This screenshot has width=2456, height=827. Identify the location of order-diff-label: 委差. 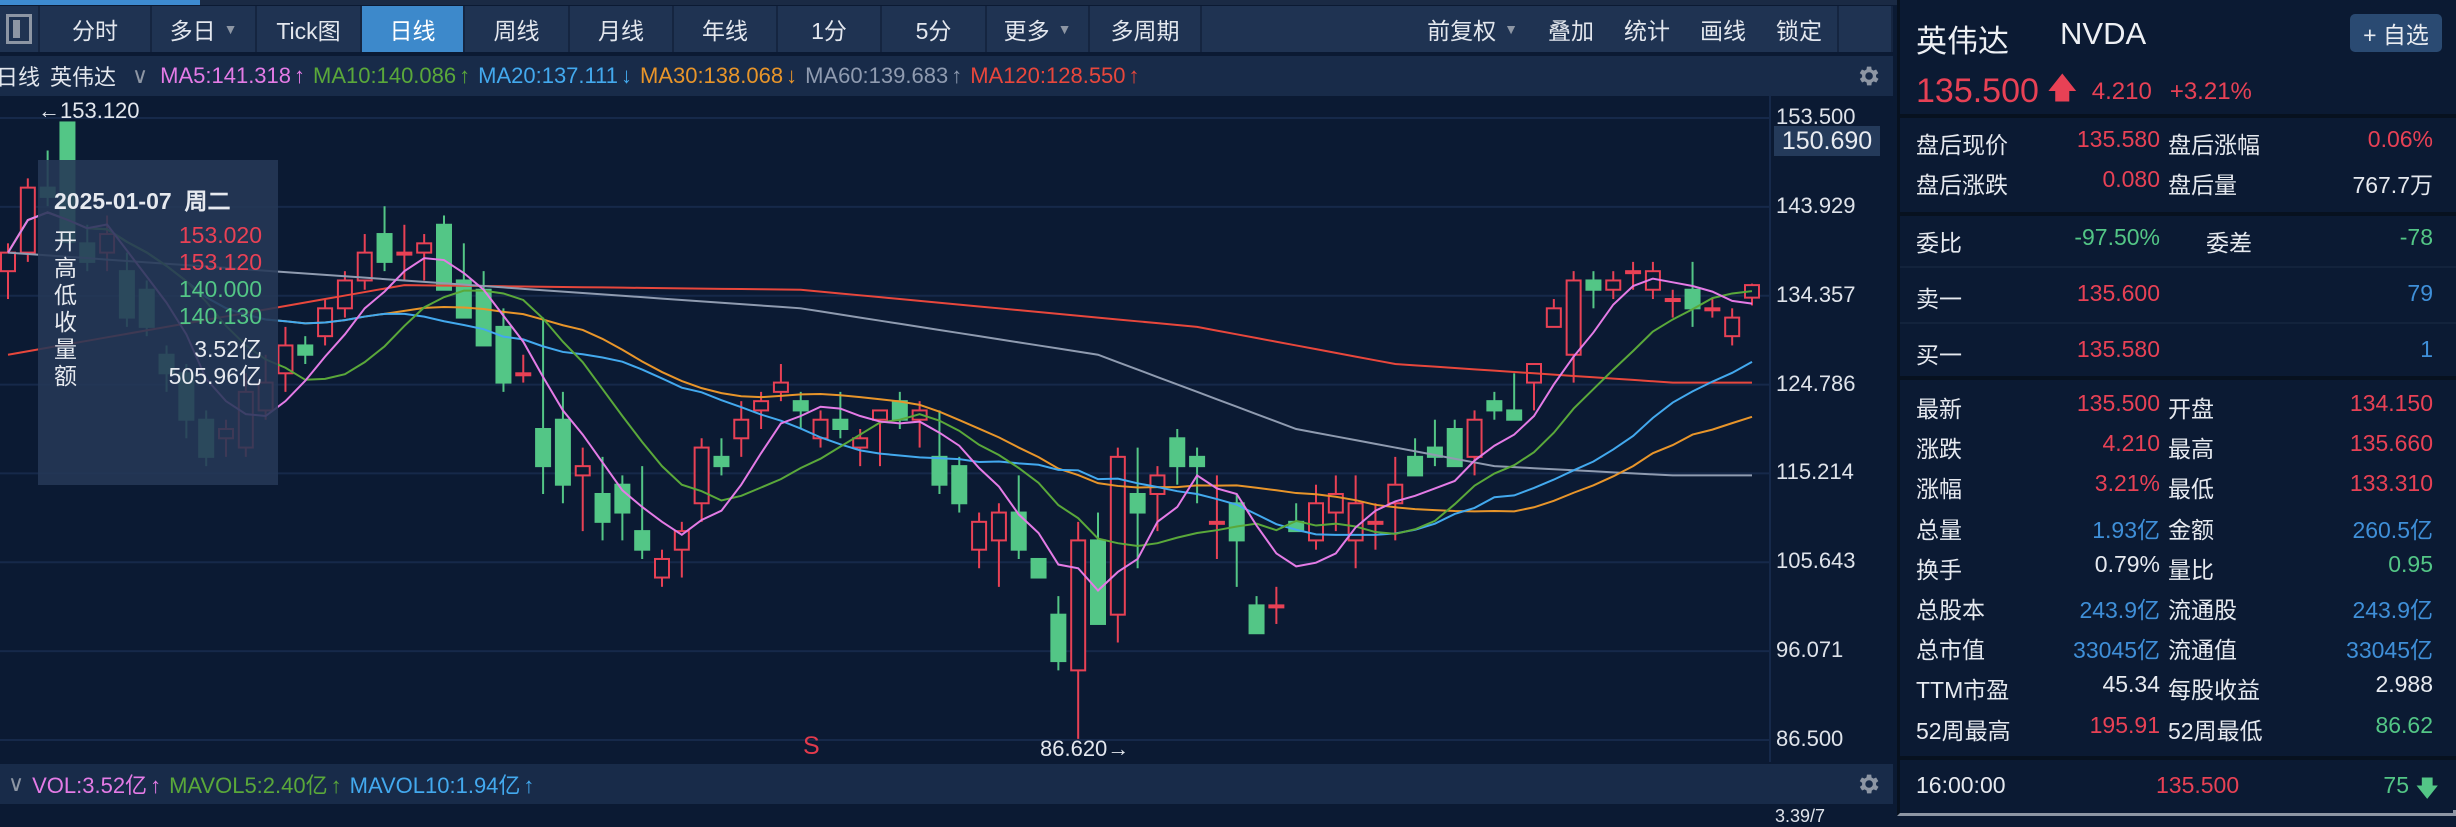
(2229, 243).